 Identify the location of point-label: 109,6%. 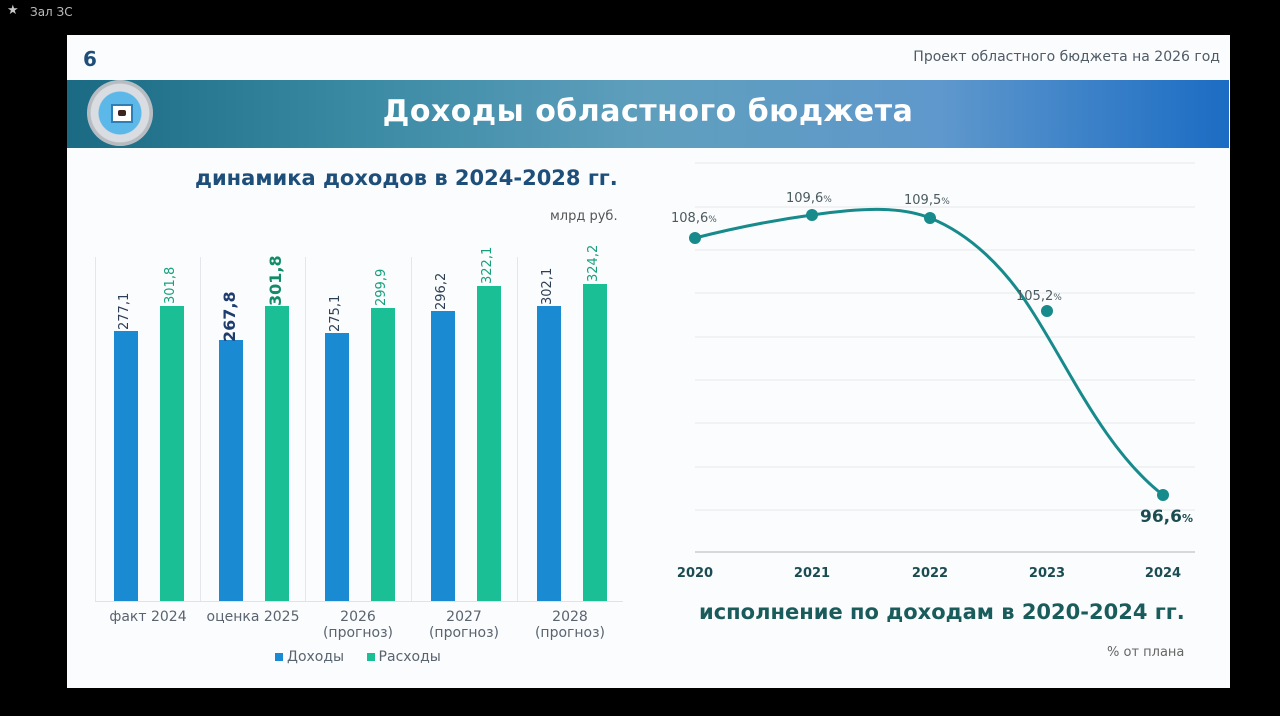
(809, 198).